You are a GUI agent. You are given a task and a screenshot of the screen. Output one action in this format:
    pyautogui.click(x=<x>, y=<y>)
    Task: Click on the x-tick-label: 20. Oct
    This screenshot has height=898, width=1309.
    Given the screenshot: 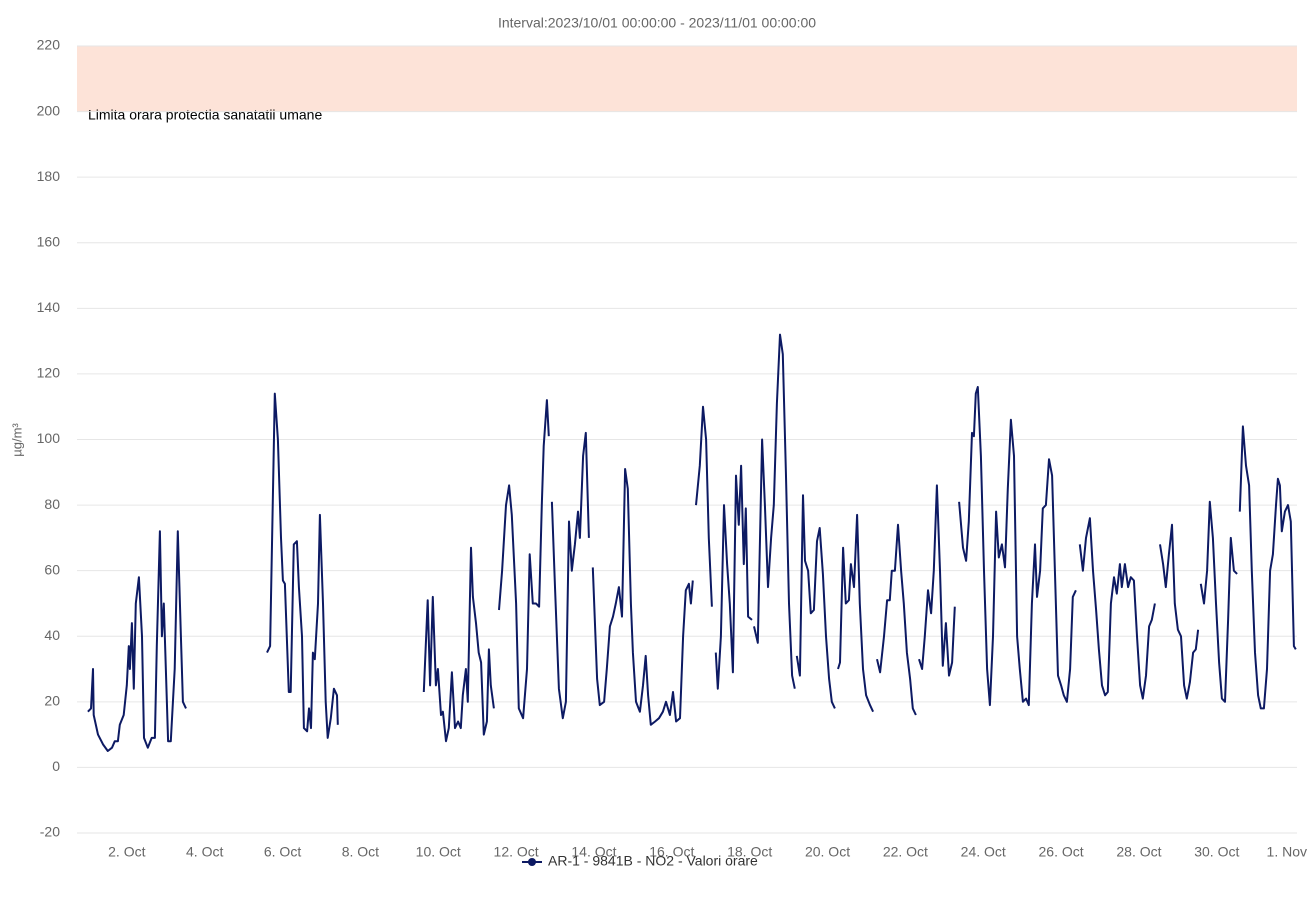 What is the action you would take?
    pyautogui.click(x=827, y=852)
    